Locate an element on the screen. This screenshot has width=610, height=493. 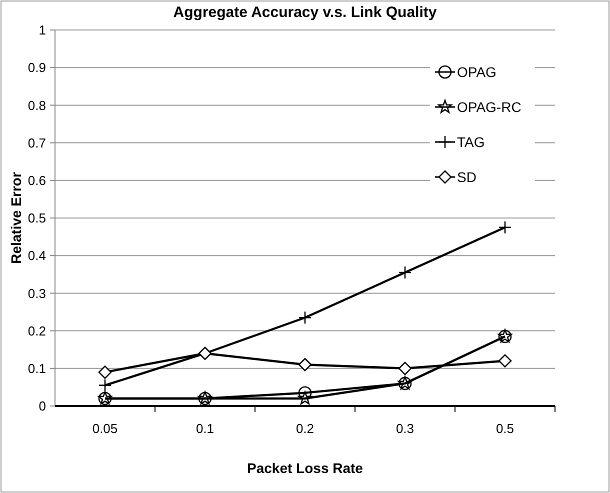
y-tick-label: 0.5 is located at coordinates (37, 218).